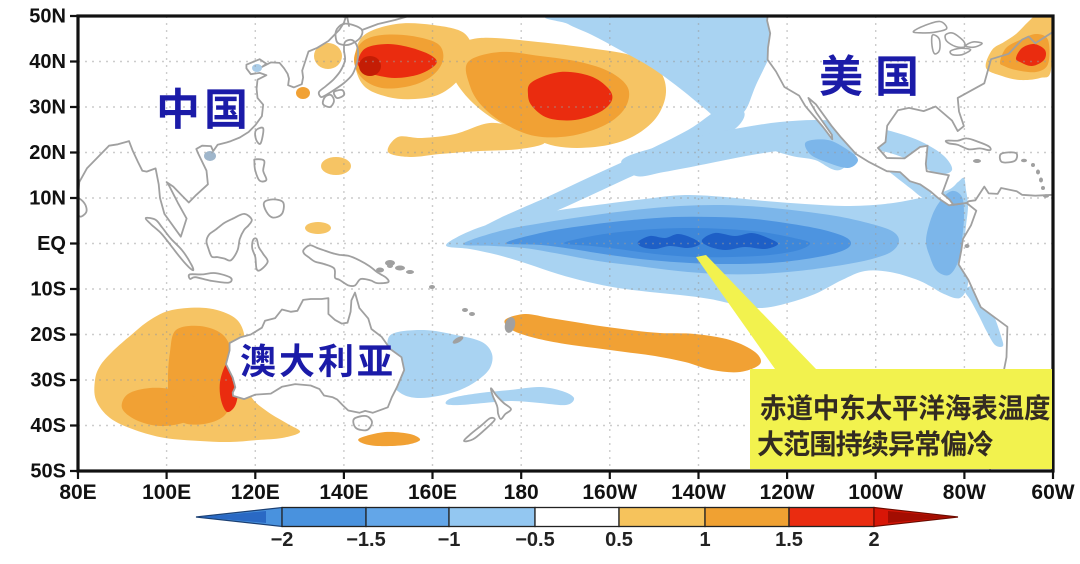 Image resolution: width=1080 pixels, height=564 pixels. I want to click on svg-text: 2, so click(873, 540).